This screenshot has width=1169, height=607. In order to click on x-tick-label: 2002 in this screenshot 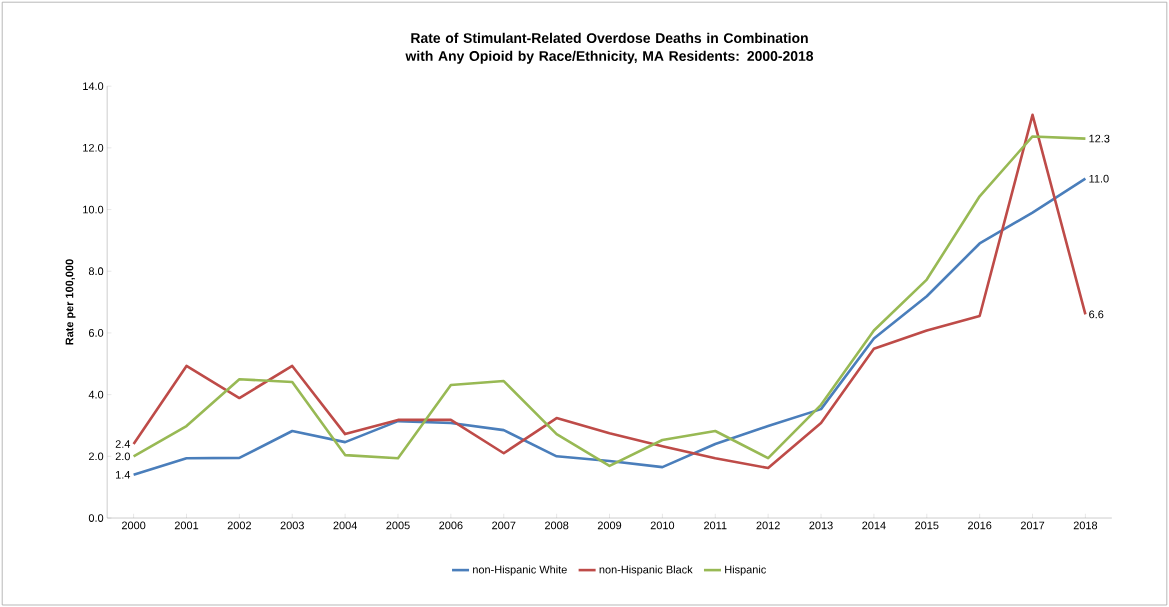, I will do `click(239, 525)`.